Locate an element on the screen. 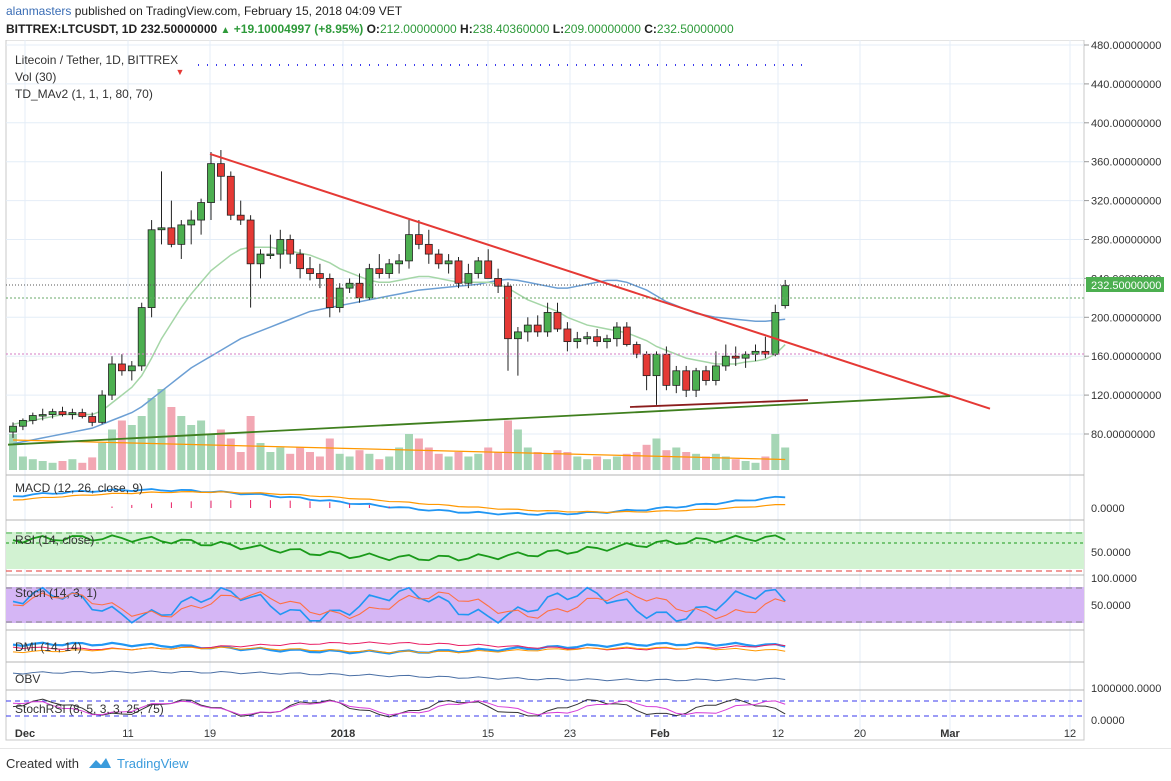 This screenshot has width=1171, height=781. symbol-label: BITTREX:LTCUSDT, 1D is located at coordinates (72, 29).